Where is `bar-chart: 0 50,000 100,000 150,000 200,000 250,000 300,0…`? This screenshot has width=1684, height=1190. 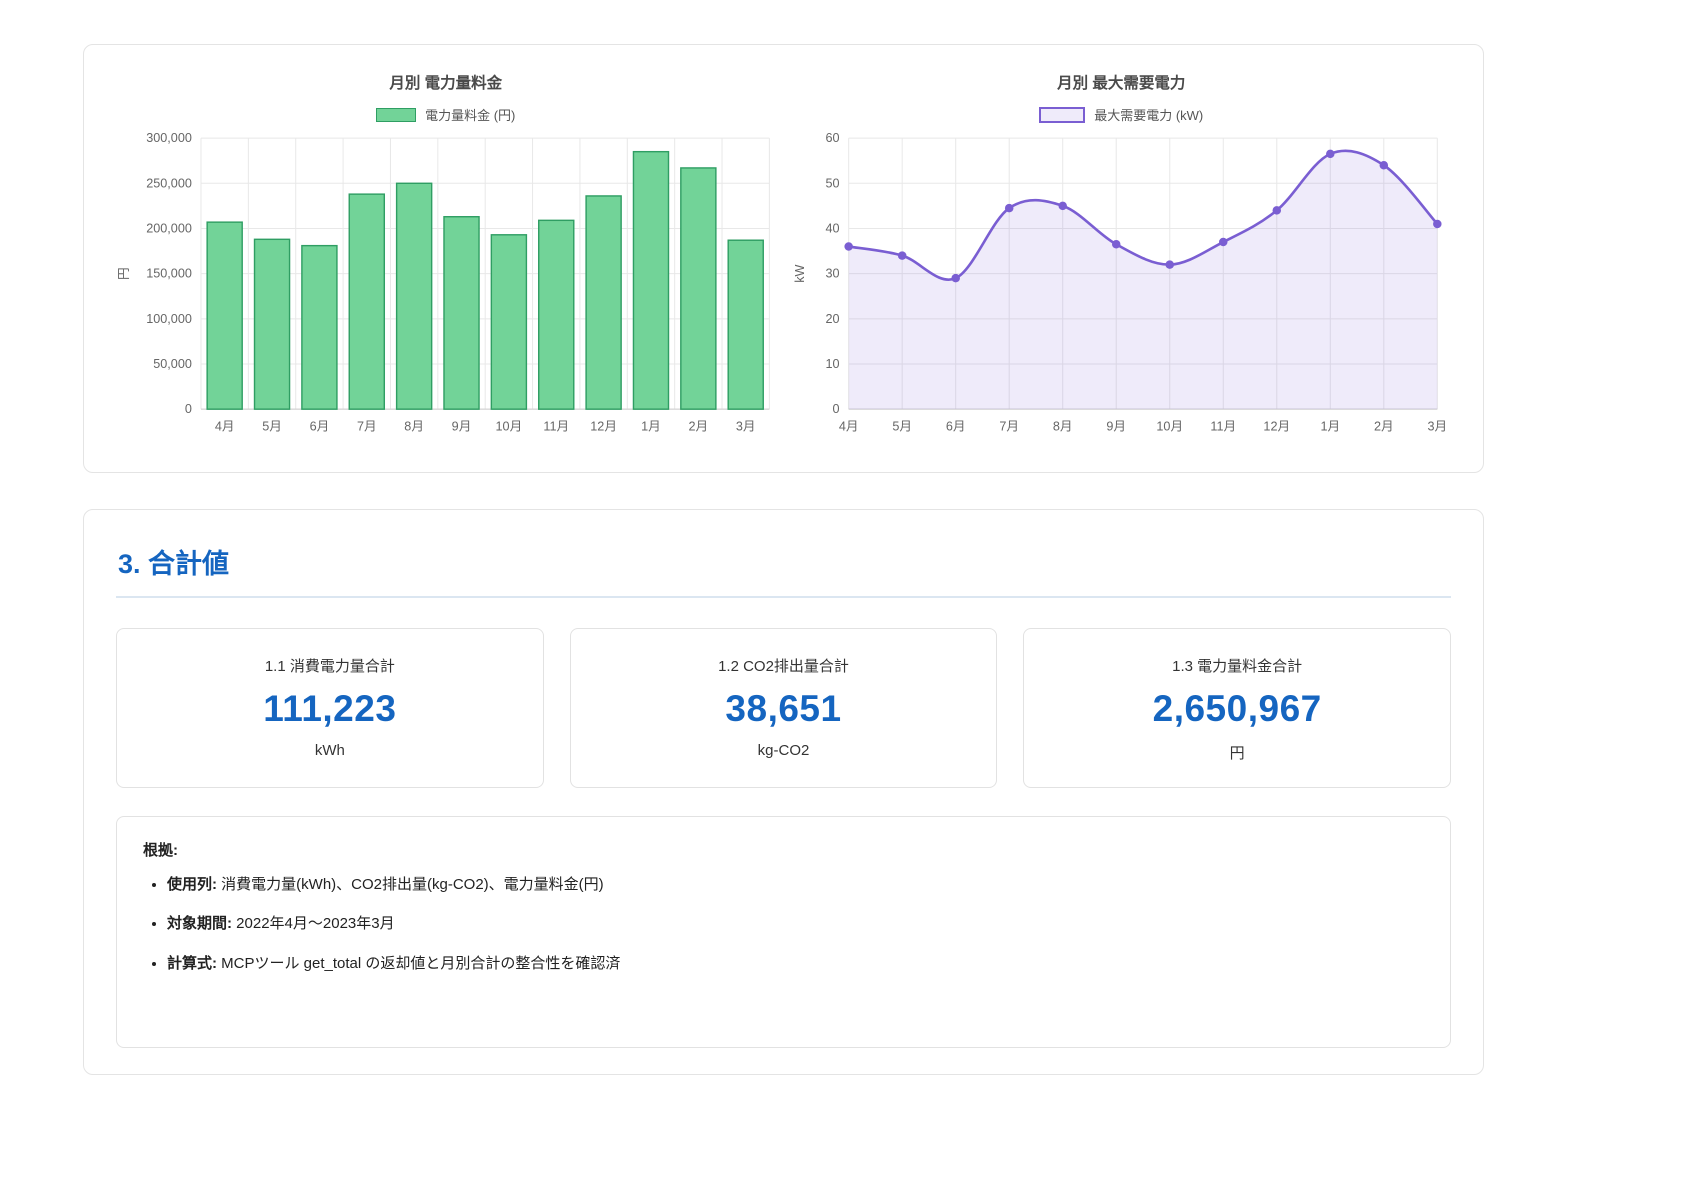
bar-chart: 0 50,000 100,000 150,000 200,000 250,000 300,0… is located at coordinates (446, 284).